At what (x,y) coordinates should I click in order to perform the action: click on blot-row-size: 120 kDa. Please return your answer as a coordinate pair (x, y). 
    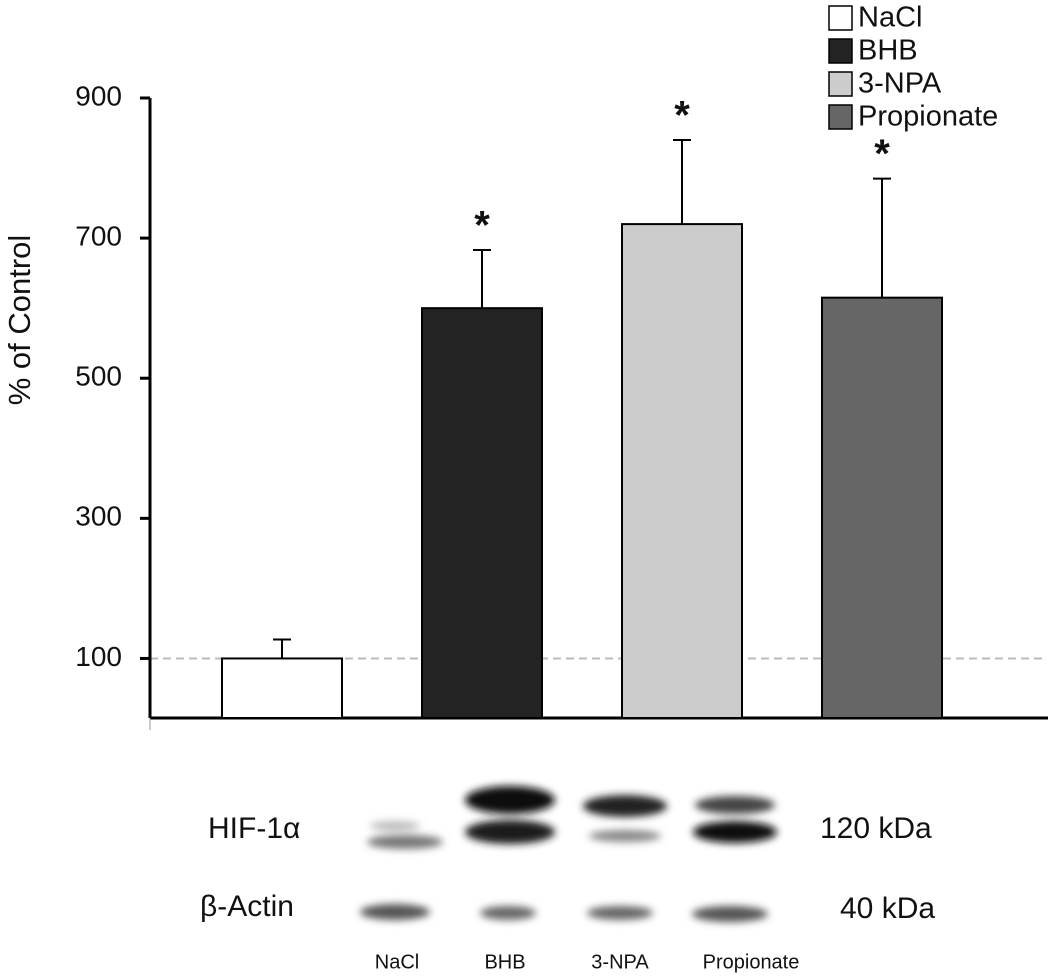
    Looking at the image, I should click on (876, 828).